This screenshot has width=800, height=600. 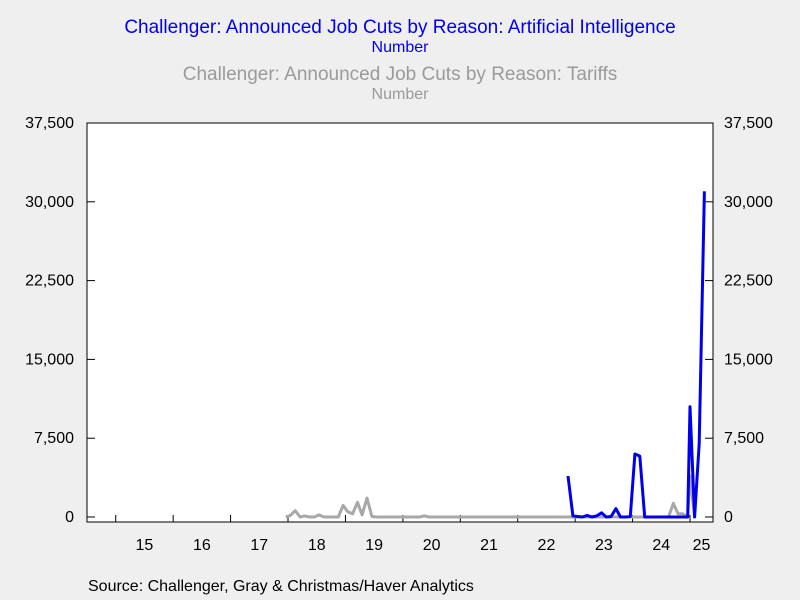 What do you see at coordinates (317, 545) in the screenshot?
I see `x-tick-label: 18` at bounding box center [317, 545].